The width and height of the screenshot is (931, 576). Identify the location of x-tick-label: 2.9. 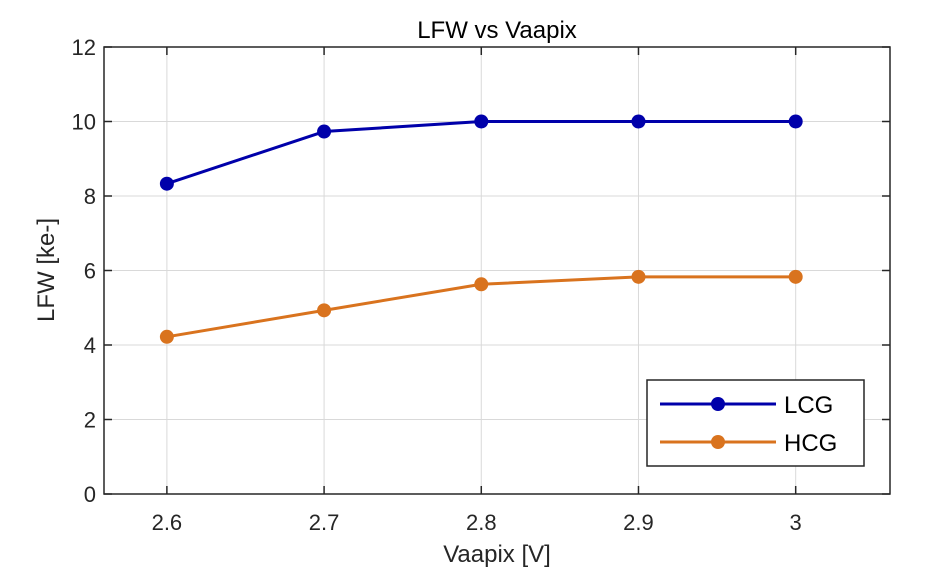
(638, 522).